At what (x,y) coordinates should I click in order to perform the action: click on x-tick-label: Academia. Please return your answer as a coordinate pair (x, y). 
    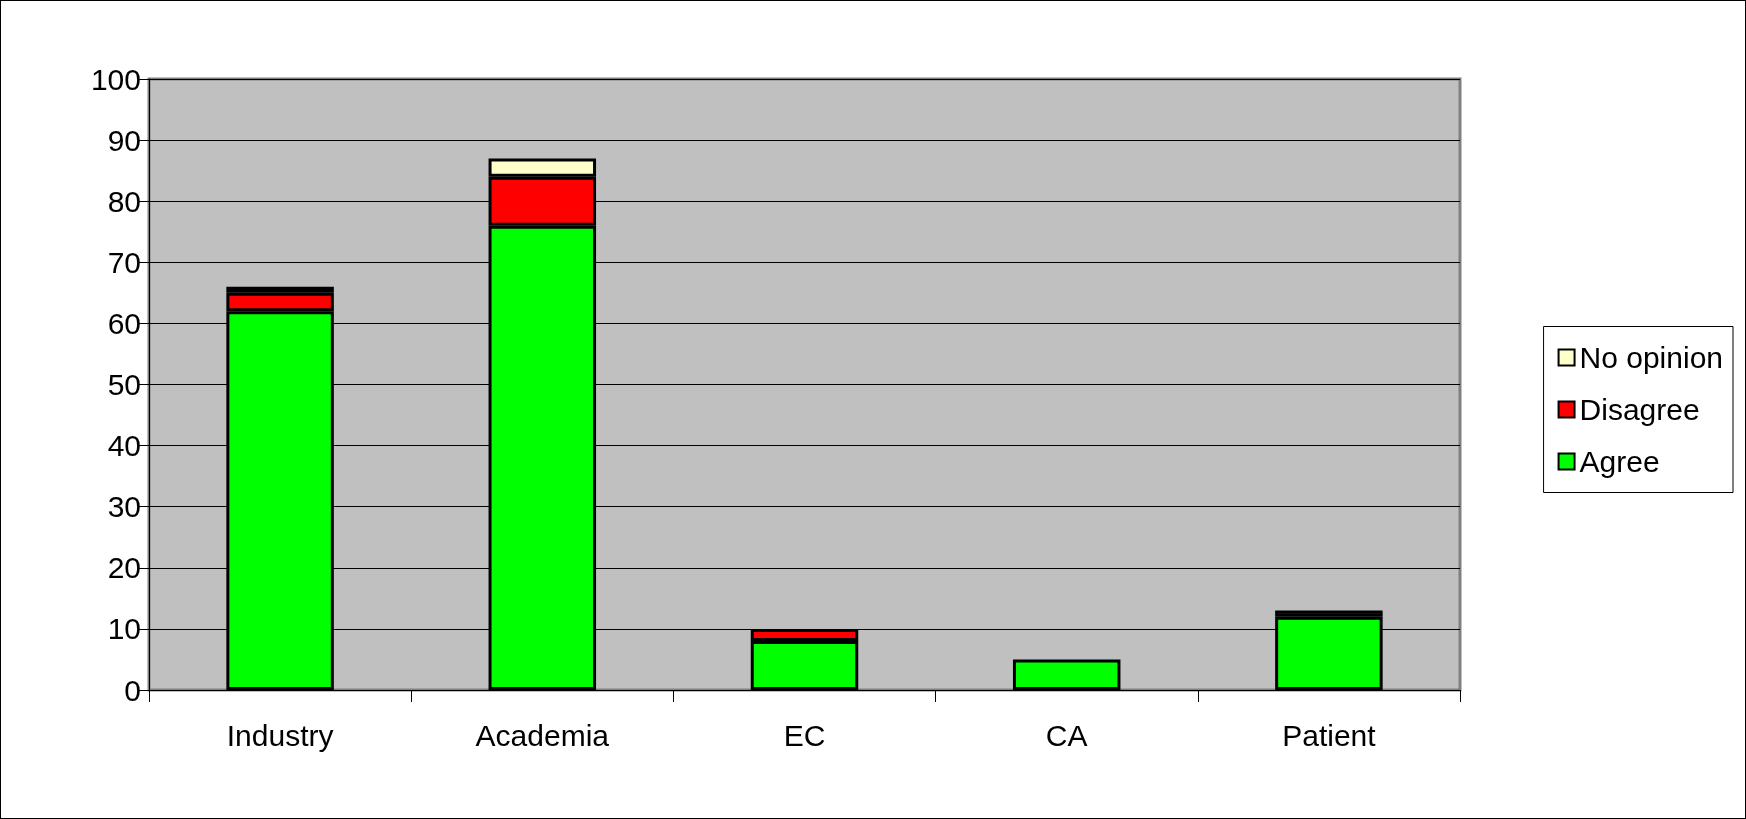
    Looking at the image, I should click on (542, 735).